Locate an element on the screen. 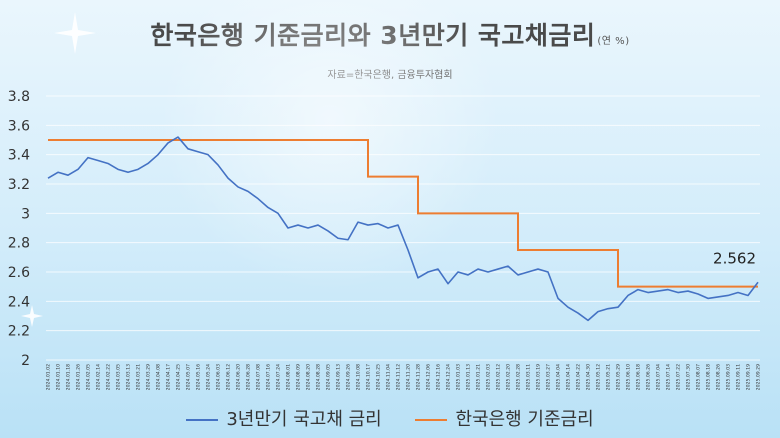 This screenshot has width=780, height=438. x-tick-label: 2025.07.04 is located at coordinates (659, 377).